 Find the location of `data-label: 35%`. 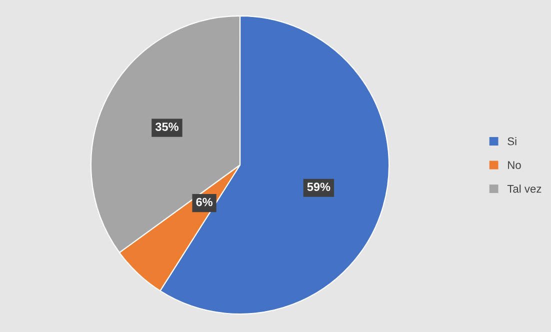

data-label: 35% is located at coordinates (166, 126).